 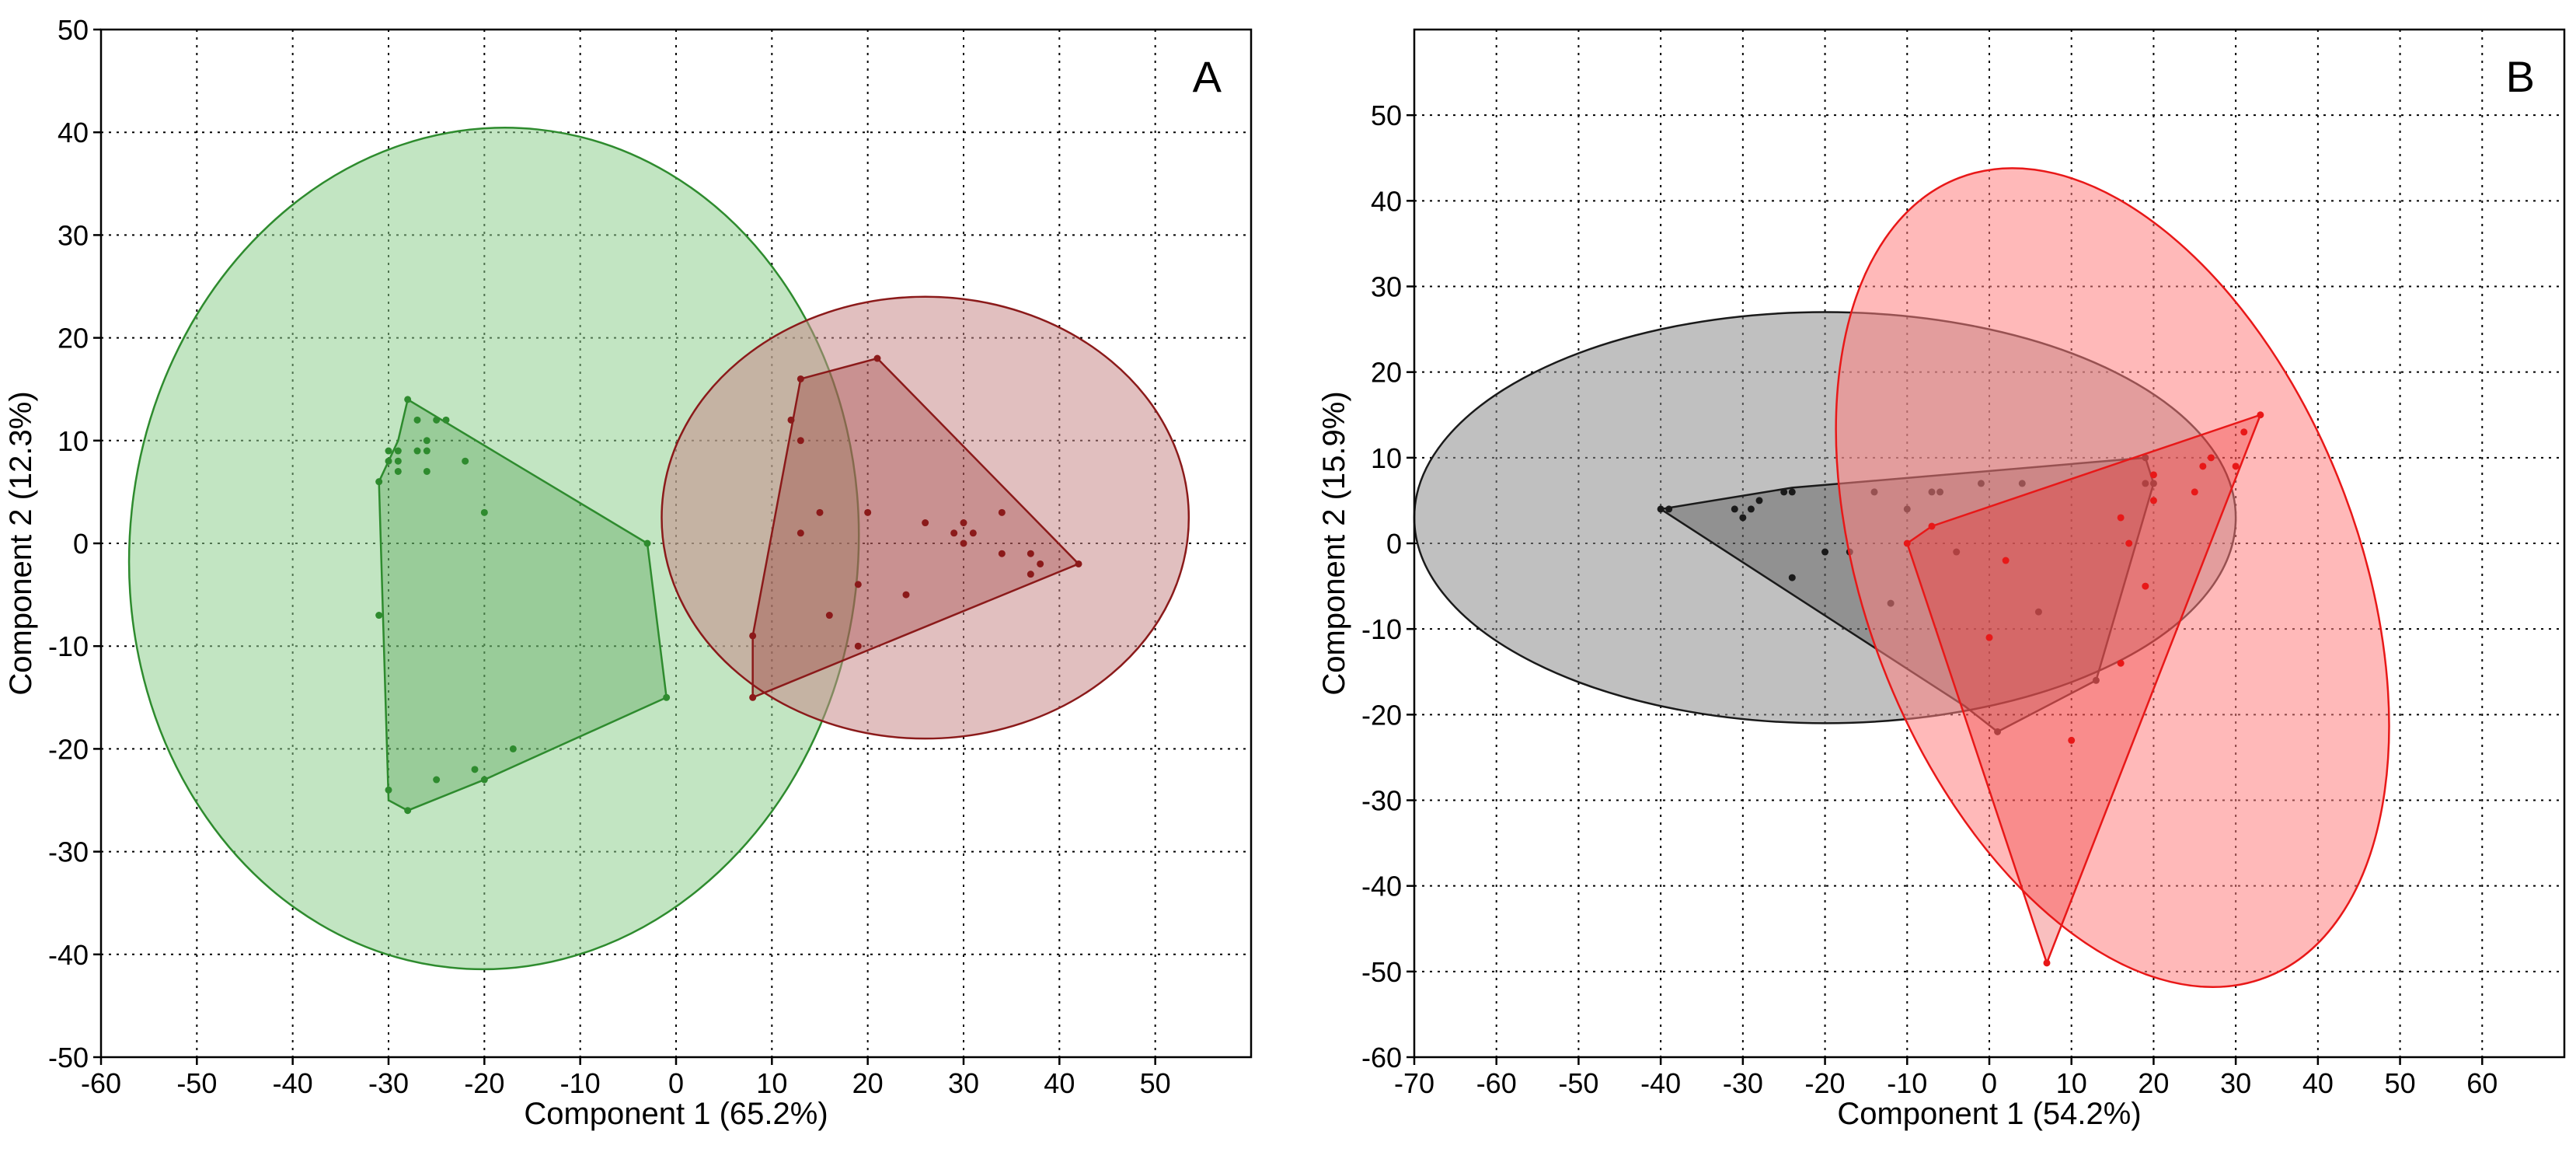 I want to click on x-tick-label: -10, so click(x=580, y=1083).